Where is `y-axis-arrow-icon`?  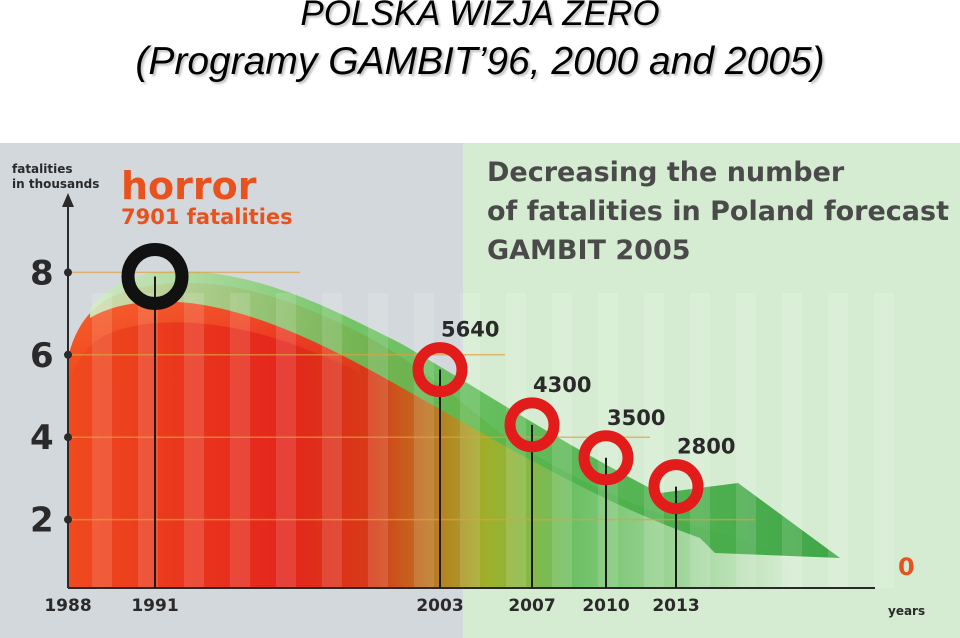
y-axis-arrow-icon is located at coordinates (68, 200).